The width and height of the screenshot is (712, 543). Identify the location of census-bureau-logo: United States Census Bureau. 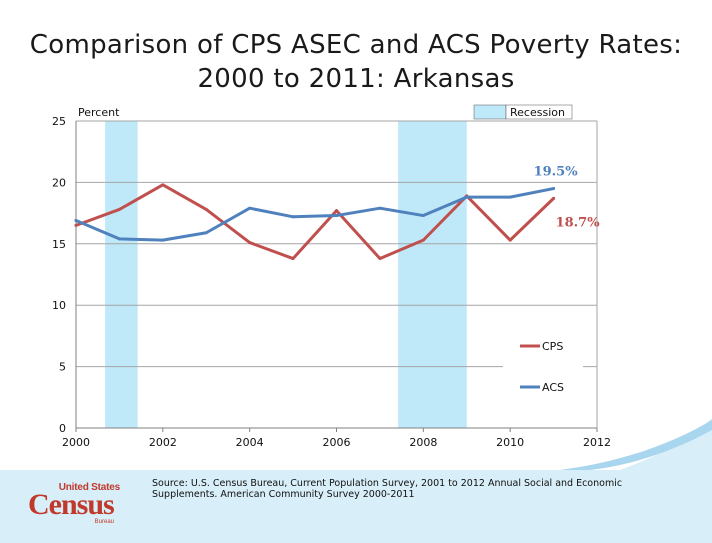
(77, 504).